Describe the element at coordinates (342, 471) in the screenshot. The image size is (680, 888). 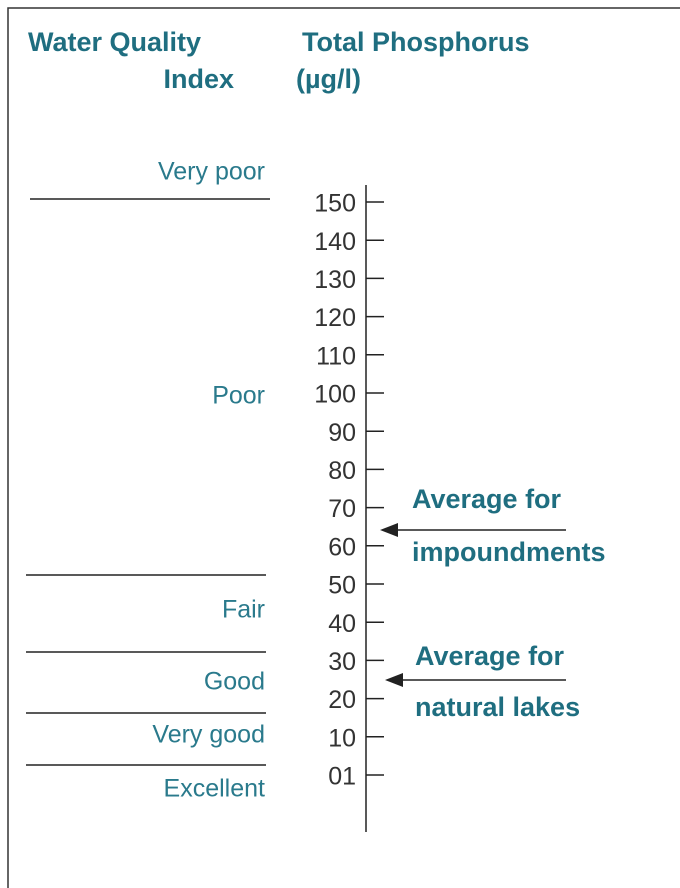
I see `tick-label: 80` at that location.